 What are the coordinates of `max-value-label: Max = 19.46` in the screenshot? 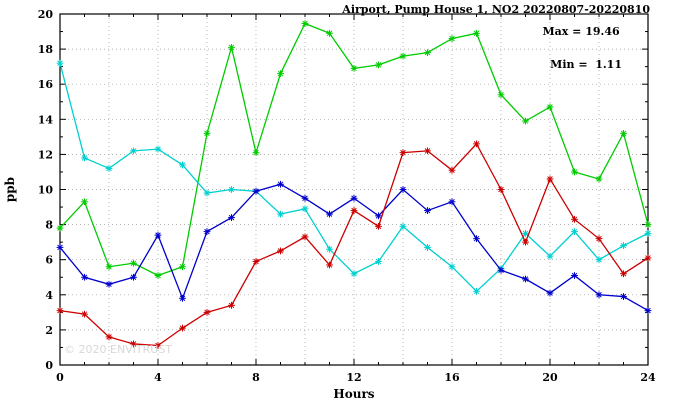 It's located at (581, 31).